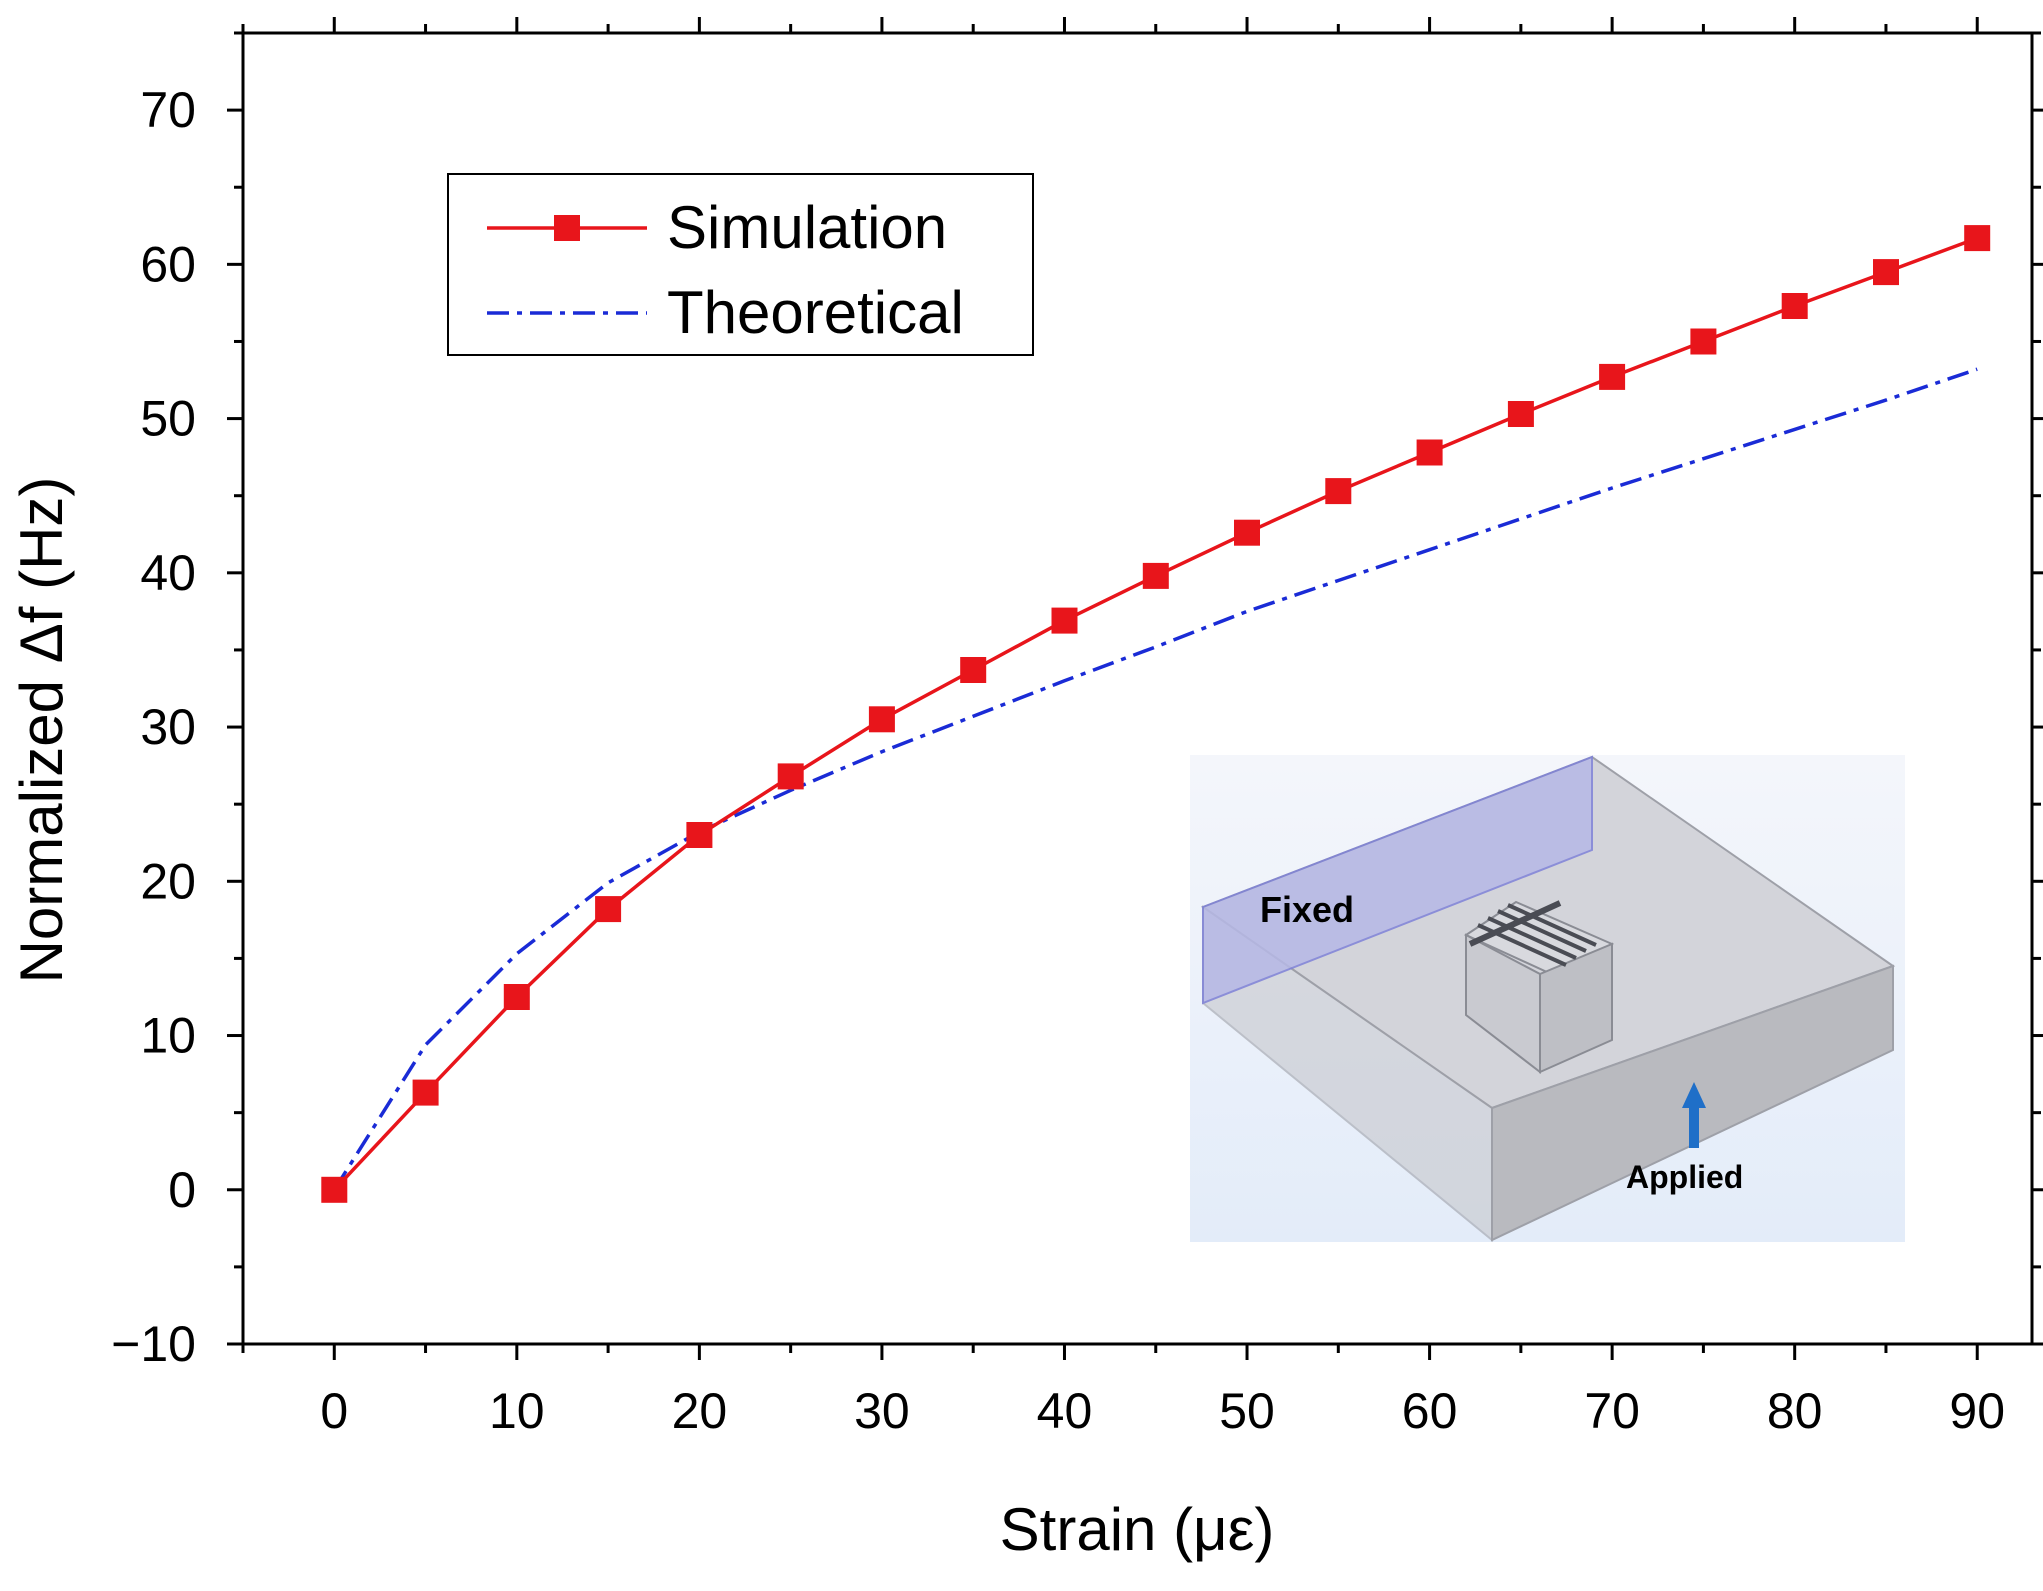 This screenshot has height=1591, width=2043. What do you see at coordinates (168, 573) in the screenshot?
I see `y-tick-label: 40` at bounding box center [168, 573].